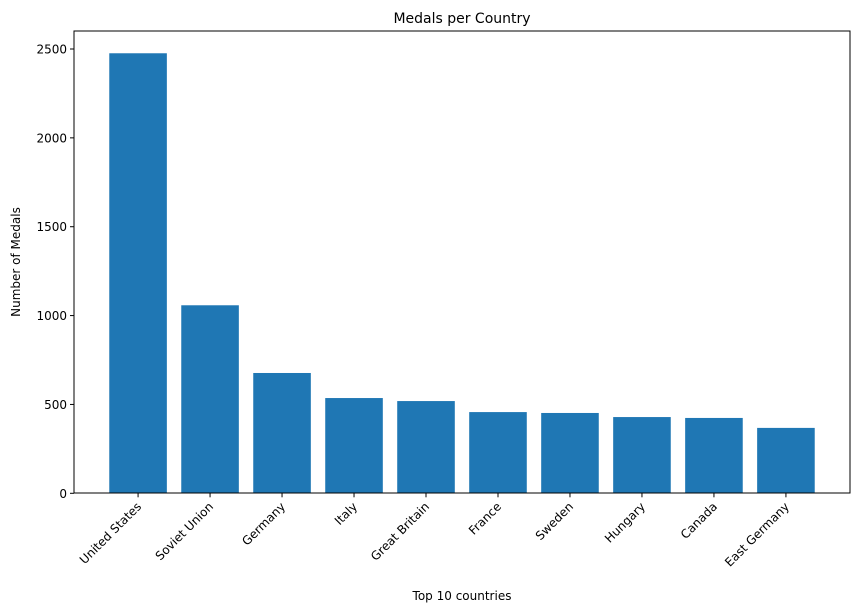  What do you see at coordinates (55, 405) in the screenshot?
I see `y-tick-label: 500` at bounding box center [55, 405].